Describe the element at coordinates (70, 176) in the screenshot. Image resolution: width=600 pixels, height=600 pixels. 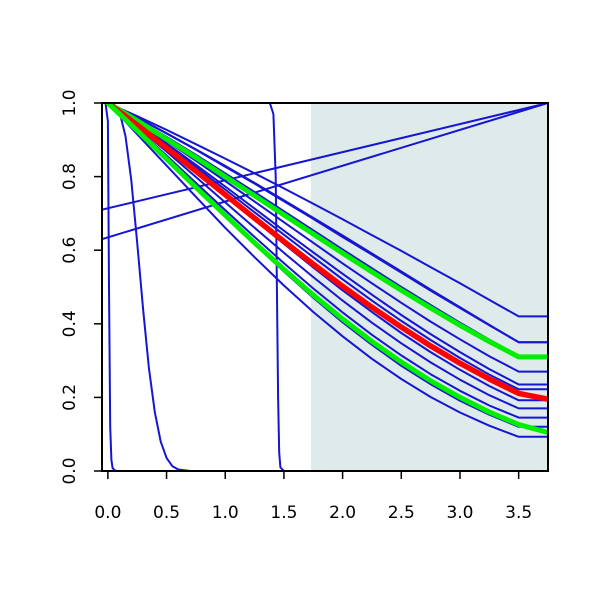
I see `y-tick-label-4: 0.8` at that location.